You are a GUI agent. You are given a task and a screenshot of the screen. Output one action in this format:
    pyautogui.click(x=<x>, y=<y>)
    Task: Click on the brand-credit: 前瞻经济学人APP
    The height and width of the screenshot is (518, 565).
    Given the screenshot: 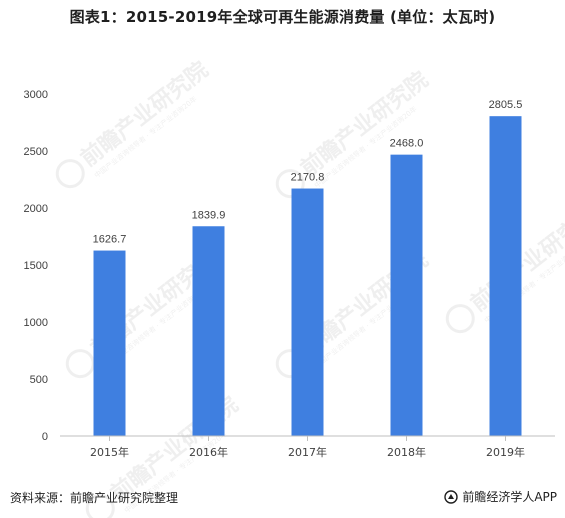 What is the action you would take?
    pyautogui.click(x=500, y=496)
    